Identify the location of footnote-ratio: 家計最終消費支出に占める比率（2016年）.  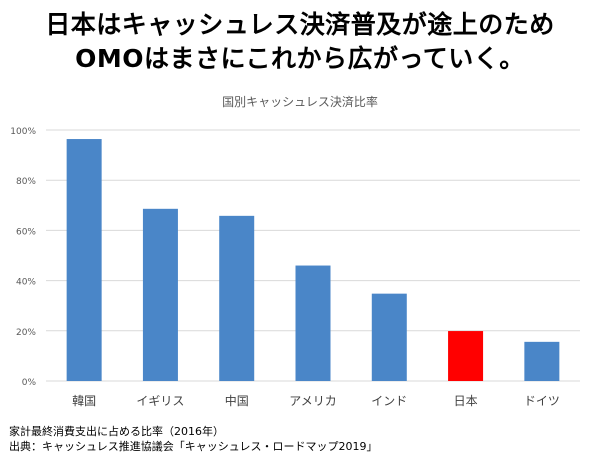
(116, 431).